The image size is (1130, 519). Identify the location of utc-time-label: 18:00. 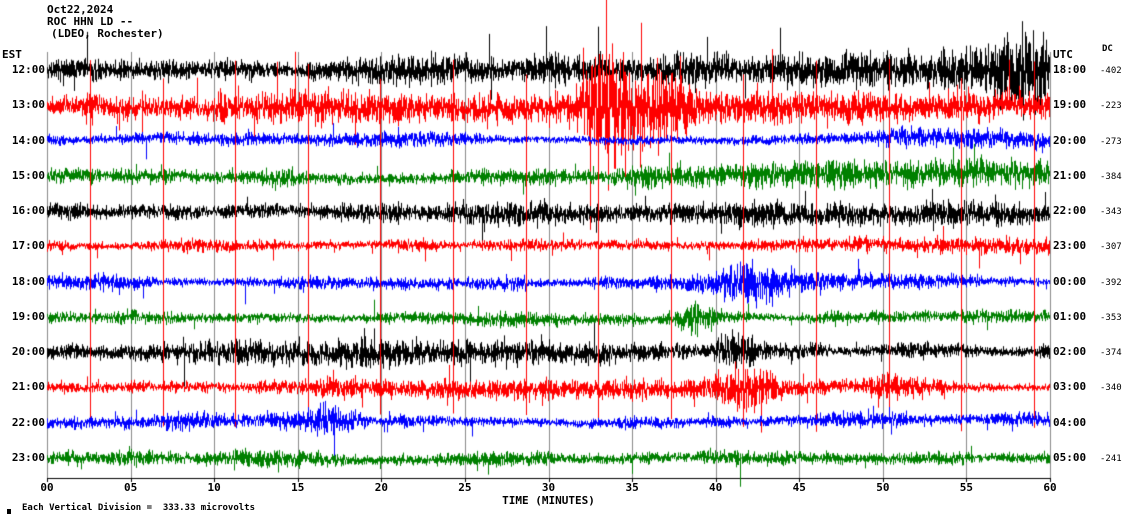
(1070, 69).